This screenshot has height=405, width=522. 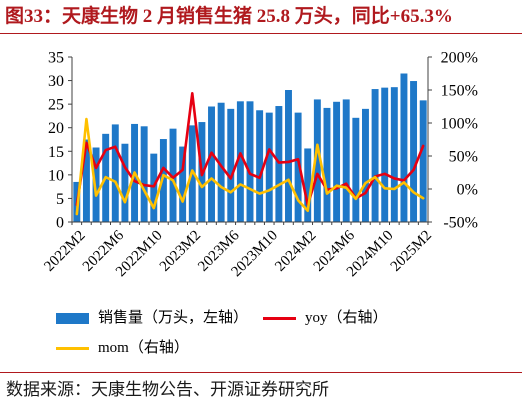 What do you see at coordinates (463, 157) in the screenshot?
I see `y-right-tick-label: 50%` at bounding box center [463, 157].